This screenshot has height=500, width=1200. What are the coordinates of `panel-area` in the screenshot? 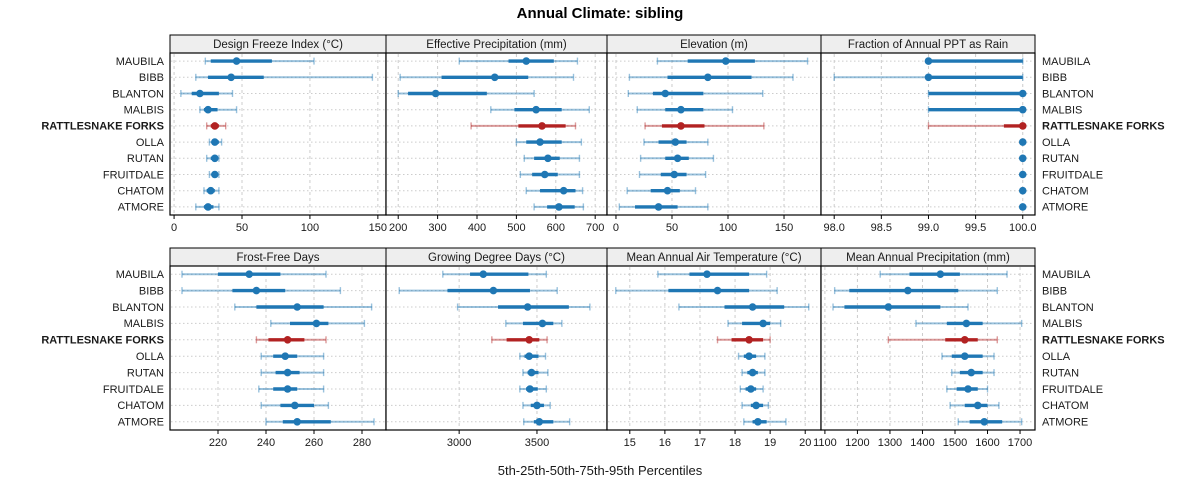 It's located at (714, 134).